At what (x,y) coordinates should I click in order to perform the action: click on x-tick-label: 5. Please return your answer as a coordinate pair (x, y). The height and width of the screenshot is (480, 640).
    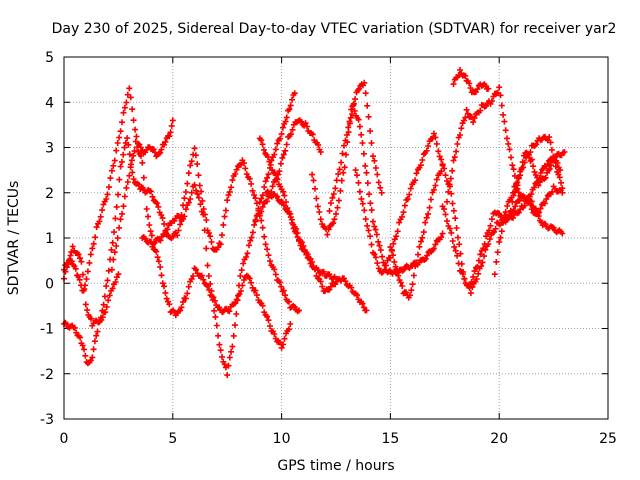
    Looking at the image, I should click on (172, 439).